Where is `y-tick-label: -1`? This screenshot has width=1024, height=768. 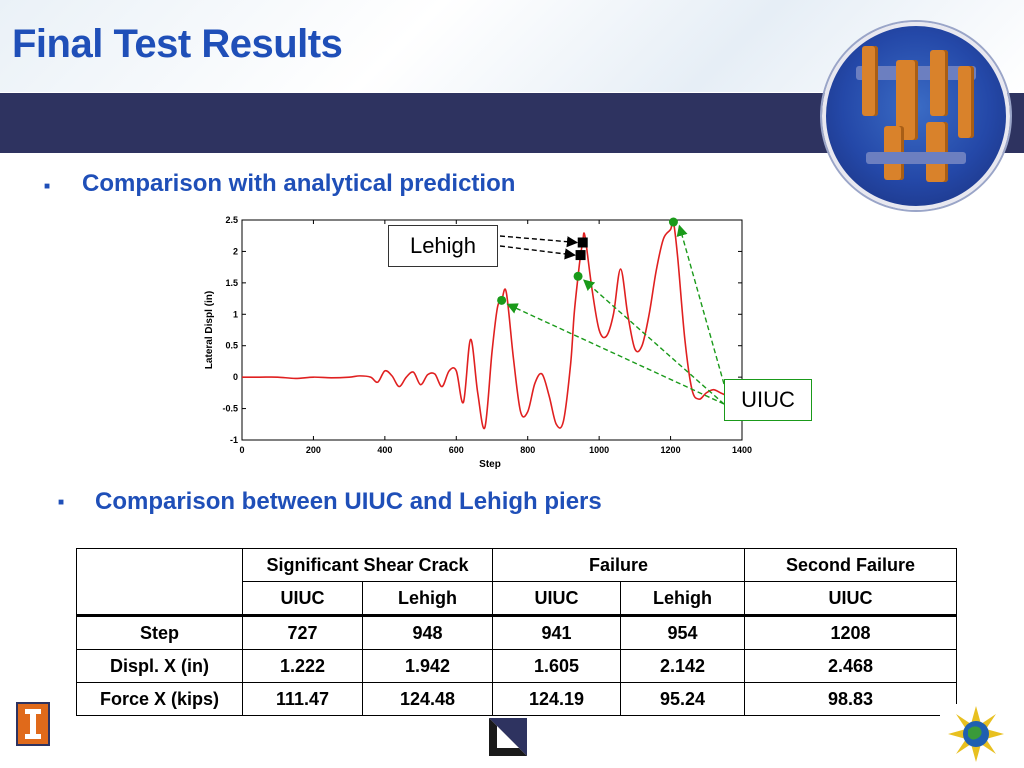
y-tick-label: -1 is located at coordinates (234, 440).